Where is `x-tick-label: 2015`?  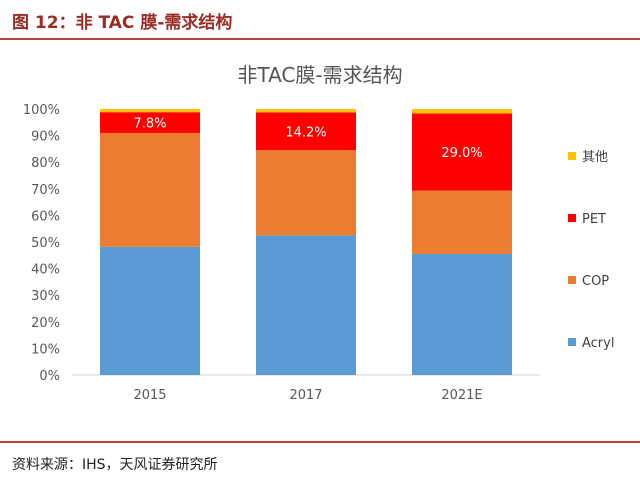 x-tick-label: 2015 is located at coordinates (149, 395).